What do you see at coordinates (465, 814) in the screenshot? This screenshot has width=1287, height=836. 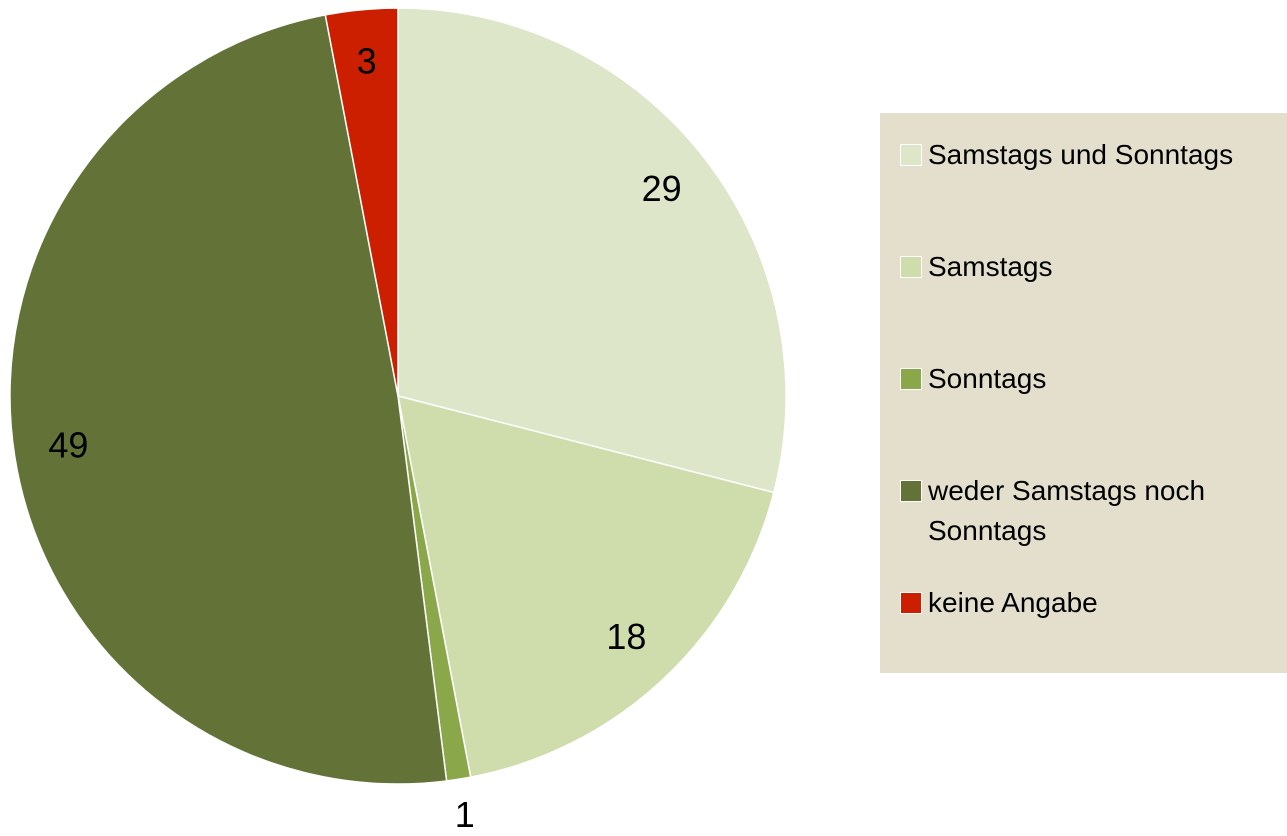 I see `data-label: 1` at bounding box center [465, 814].